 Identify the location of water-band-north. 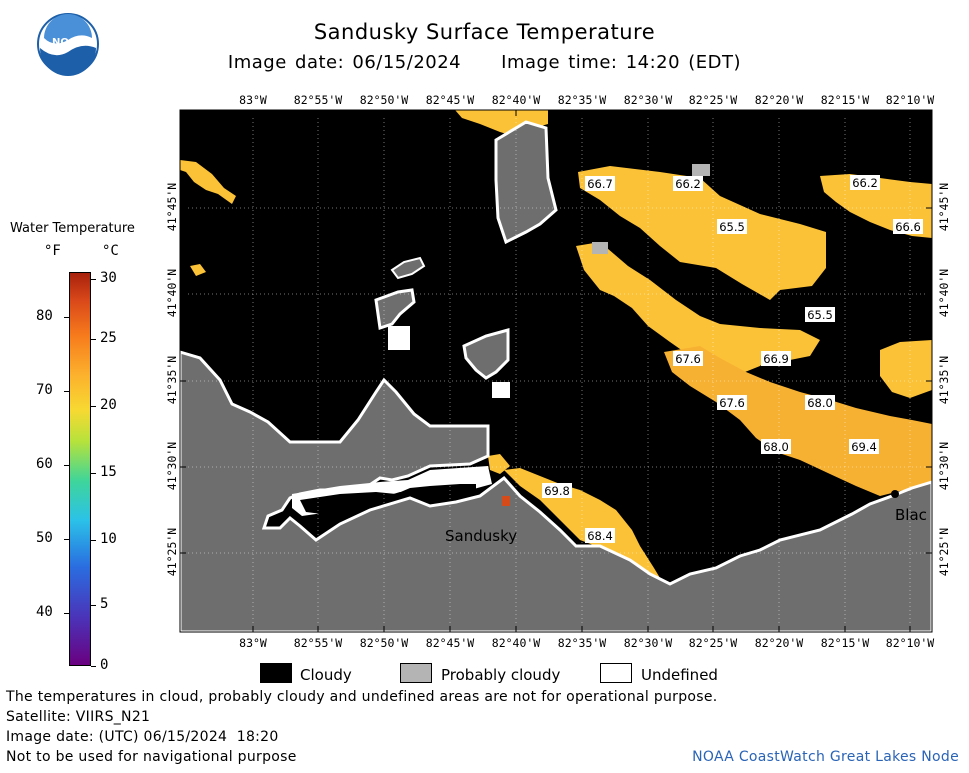
(702, 233).